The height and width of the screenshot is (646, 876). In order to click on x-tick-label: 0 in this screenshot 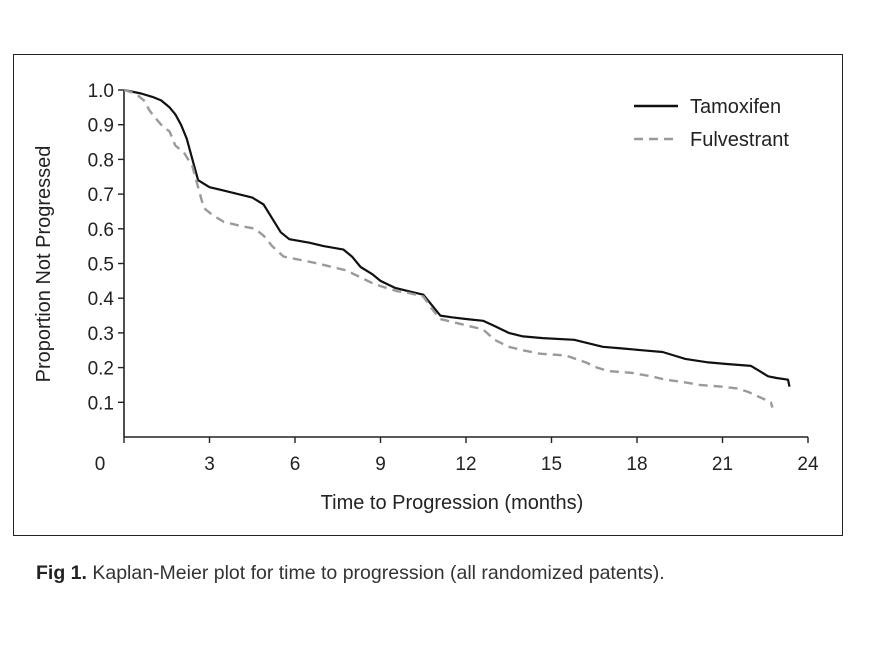, I will do `click(100, 464)`.